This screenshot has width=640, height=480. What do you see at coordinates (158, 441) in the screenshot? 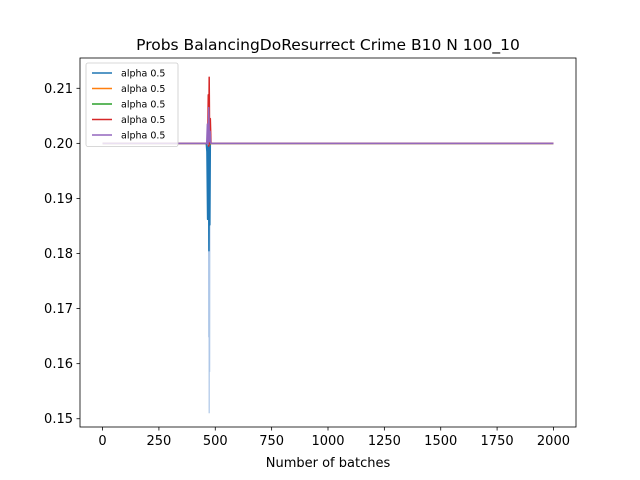
I see `x-tick-label: 250` at bounding box center [158, 441].